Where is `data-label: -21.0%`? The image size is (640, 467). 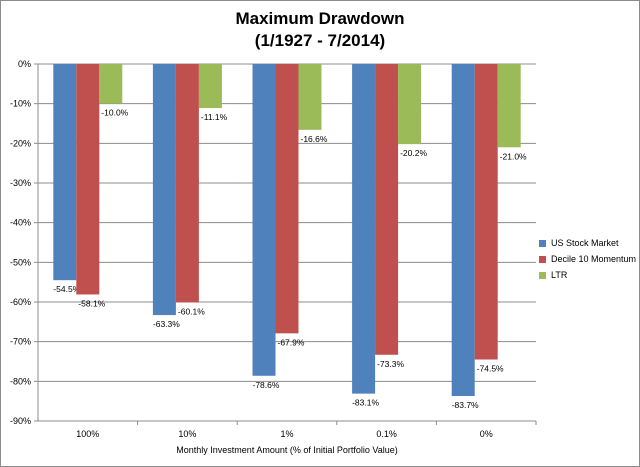 data-label: -21.0% is located at coordinates (513, 156).